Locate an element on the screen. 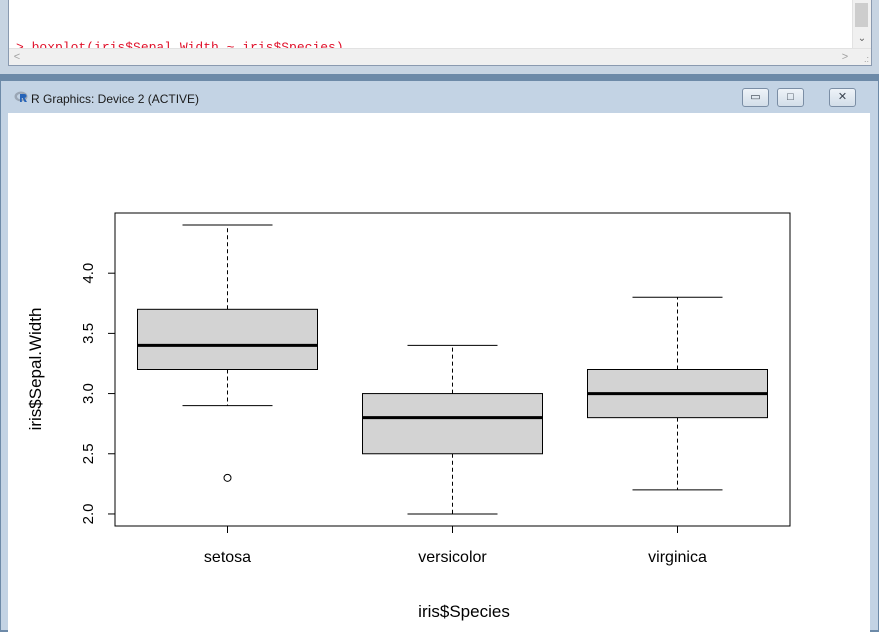  y-tick-label: 3.0 is located at coordinates (88, 393).